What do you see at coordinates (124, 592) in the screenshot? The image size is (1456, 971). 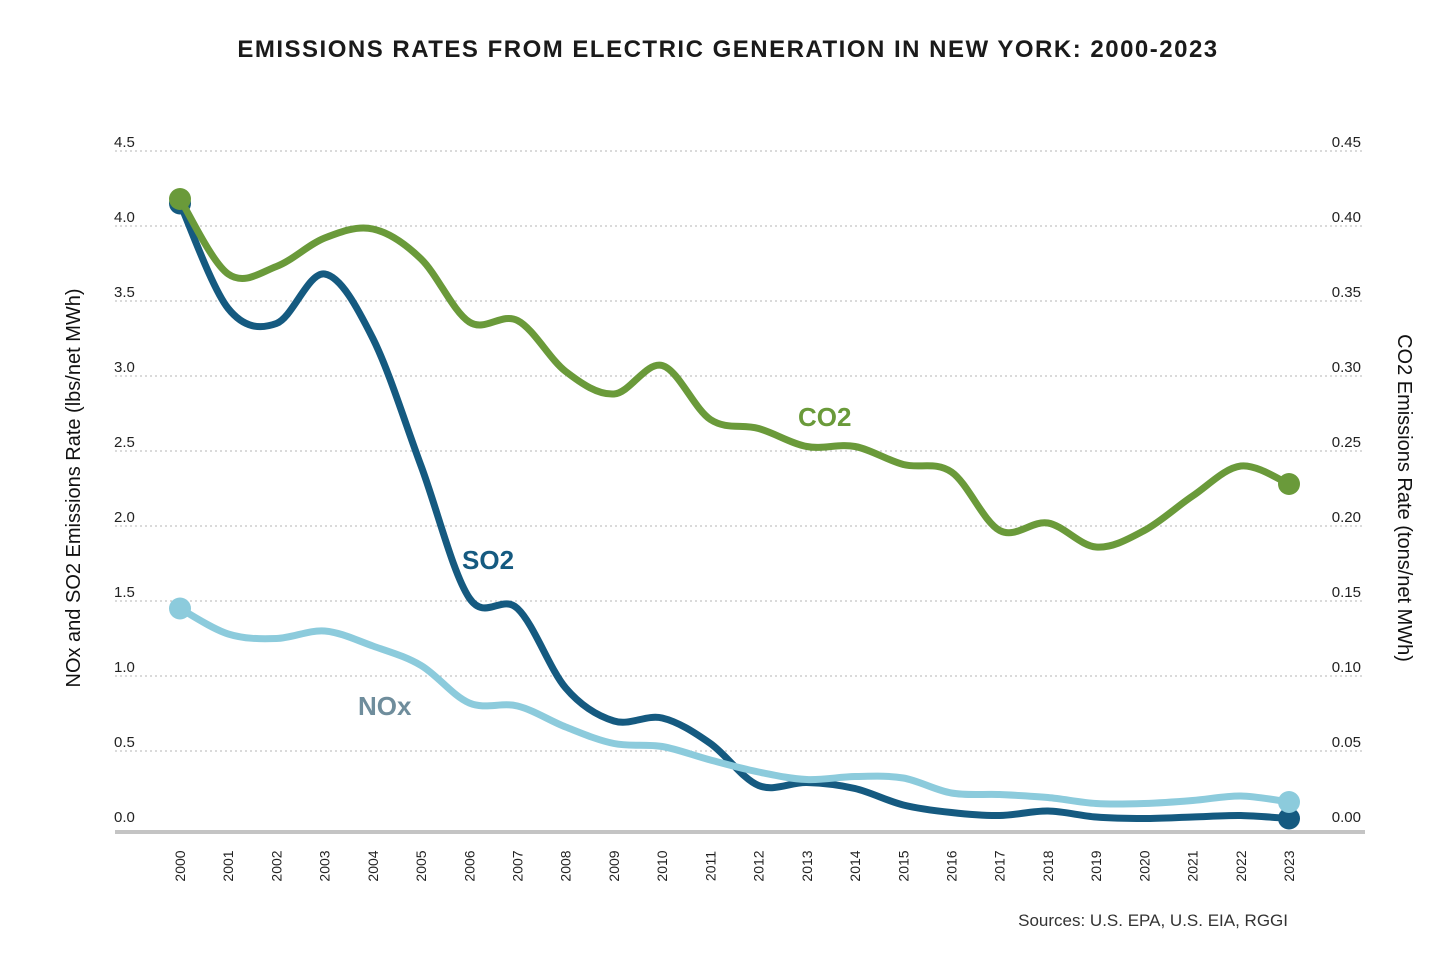 I see `left-tick-label: 1.5` at bounding box center [124, 592].